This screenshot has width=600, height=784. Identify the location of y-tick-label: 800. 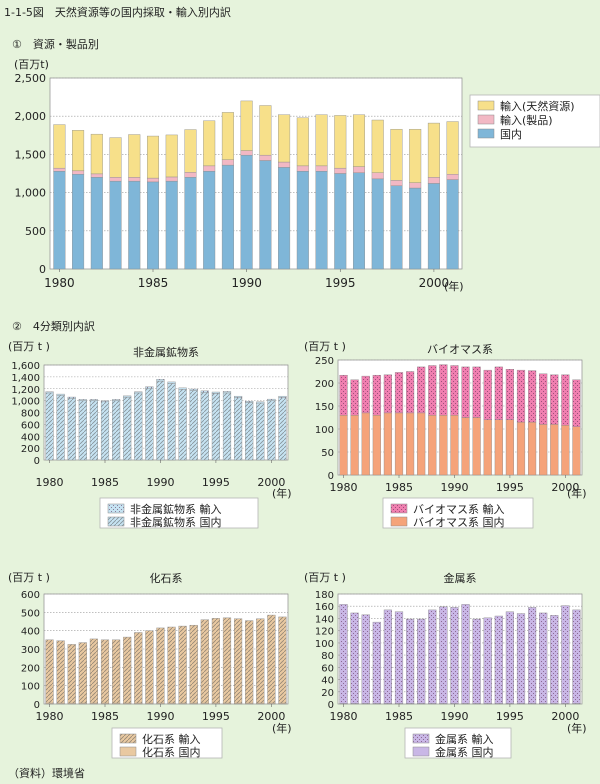
(30, 414).